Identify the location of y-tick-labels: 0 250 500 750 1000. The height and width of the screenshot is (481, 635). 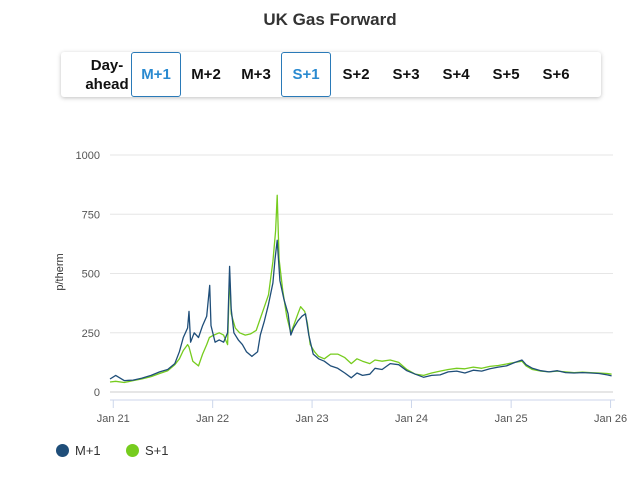
(88, 274).